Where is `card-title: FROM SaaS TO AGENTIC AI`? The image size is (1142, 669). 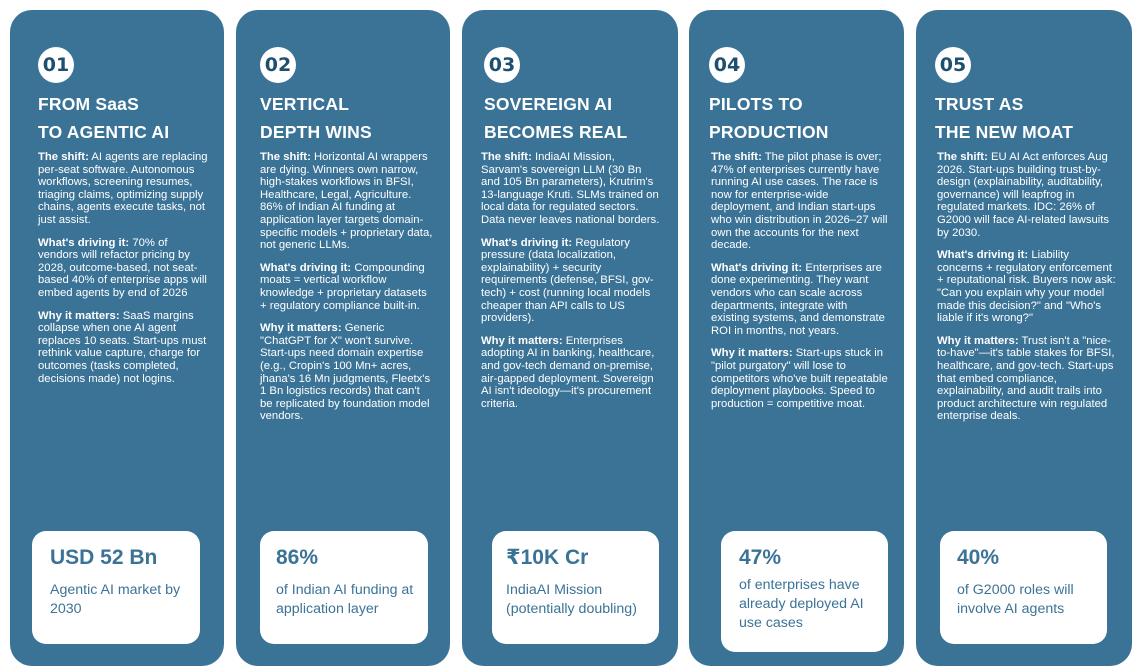 card-title: FROM SaaS TO AGENTIC AI is located at coordinates (122, 118).